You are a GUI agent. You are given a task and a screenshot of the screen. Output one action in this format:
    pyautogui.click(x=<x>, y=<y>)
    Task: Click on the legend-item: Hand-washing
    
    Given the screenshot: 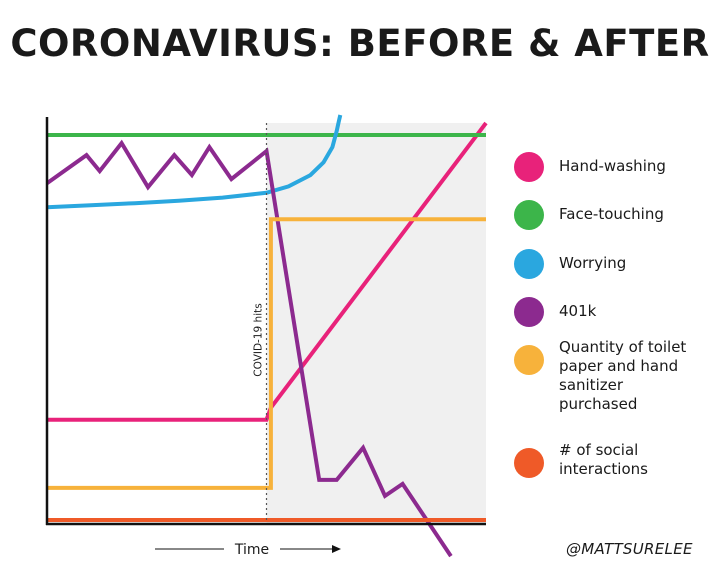 What is the action you would take?
    pyautogui.click(x=604, y=167)
    